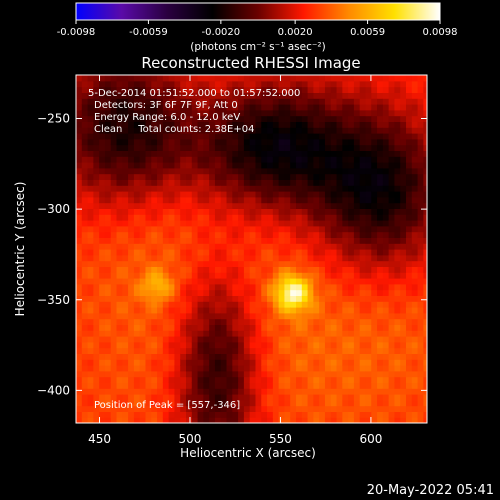  Describe the element at coordinates (167, 405) in the screenshot. I see `peak-position-annotation: Position of Peak = [557,-346]` at that location.